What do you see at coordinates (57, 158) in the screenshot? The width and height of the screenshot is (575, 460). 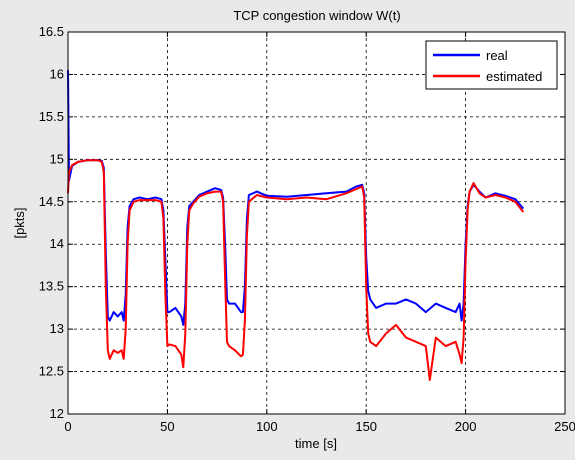 I see `y-tick-label: 15` at bounding box center [57, 158].